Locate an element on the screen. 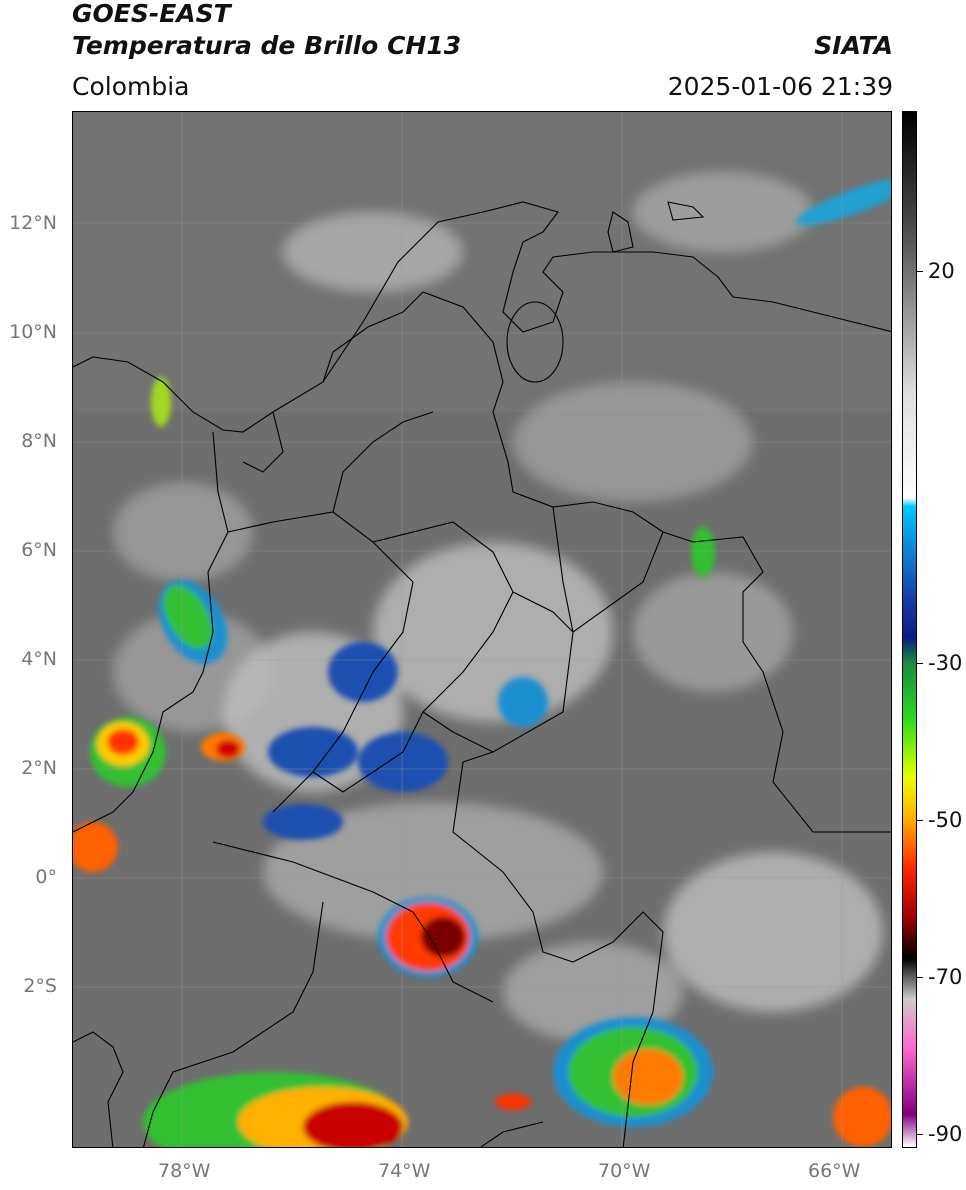  colorbar-label-m30: -30 is located at coordinates (945, 663).